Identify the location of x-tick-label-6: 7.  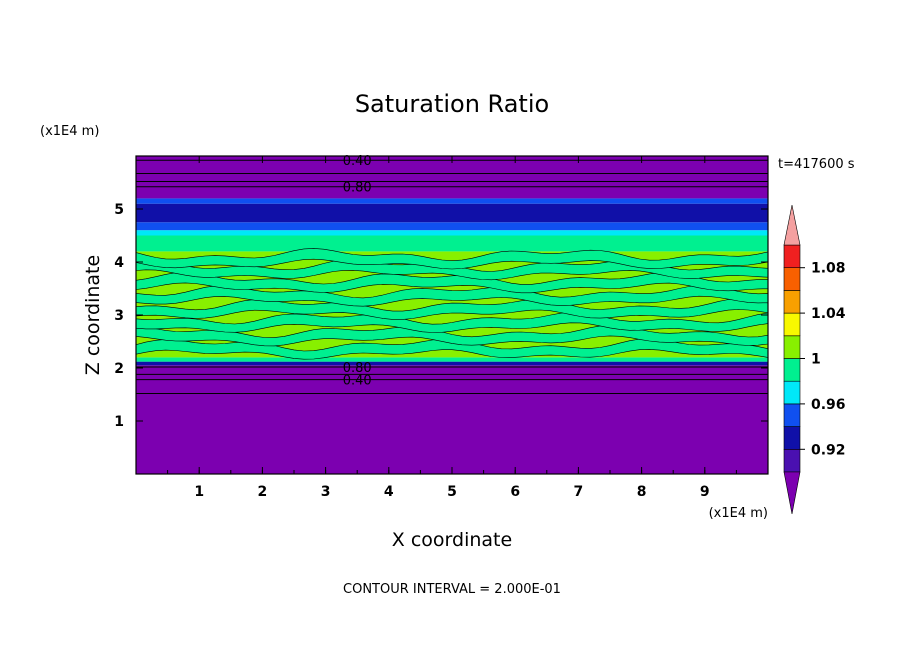
(579, 492).